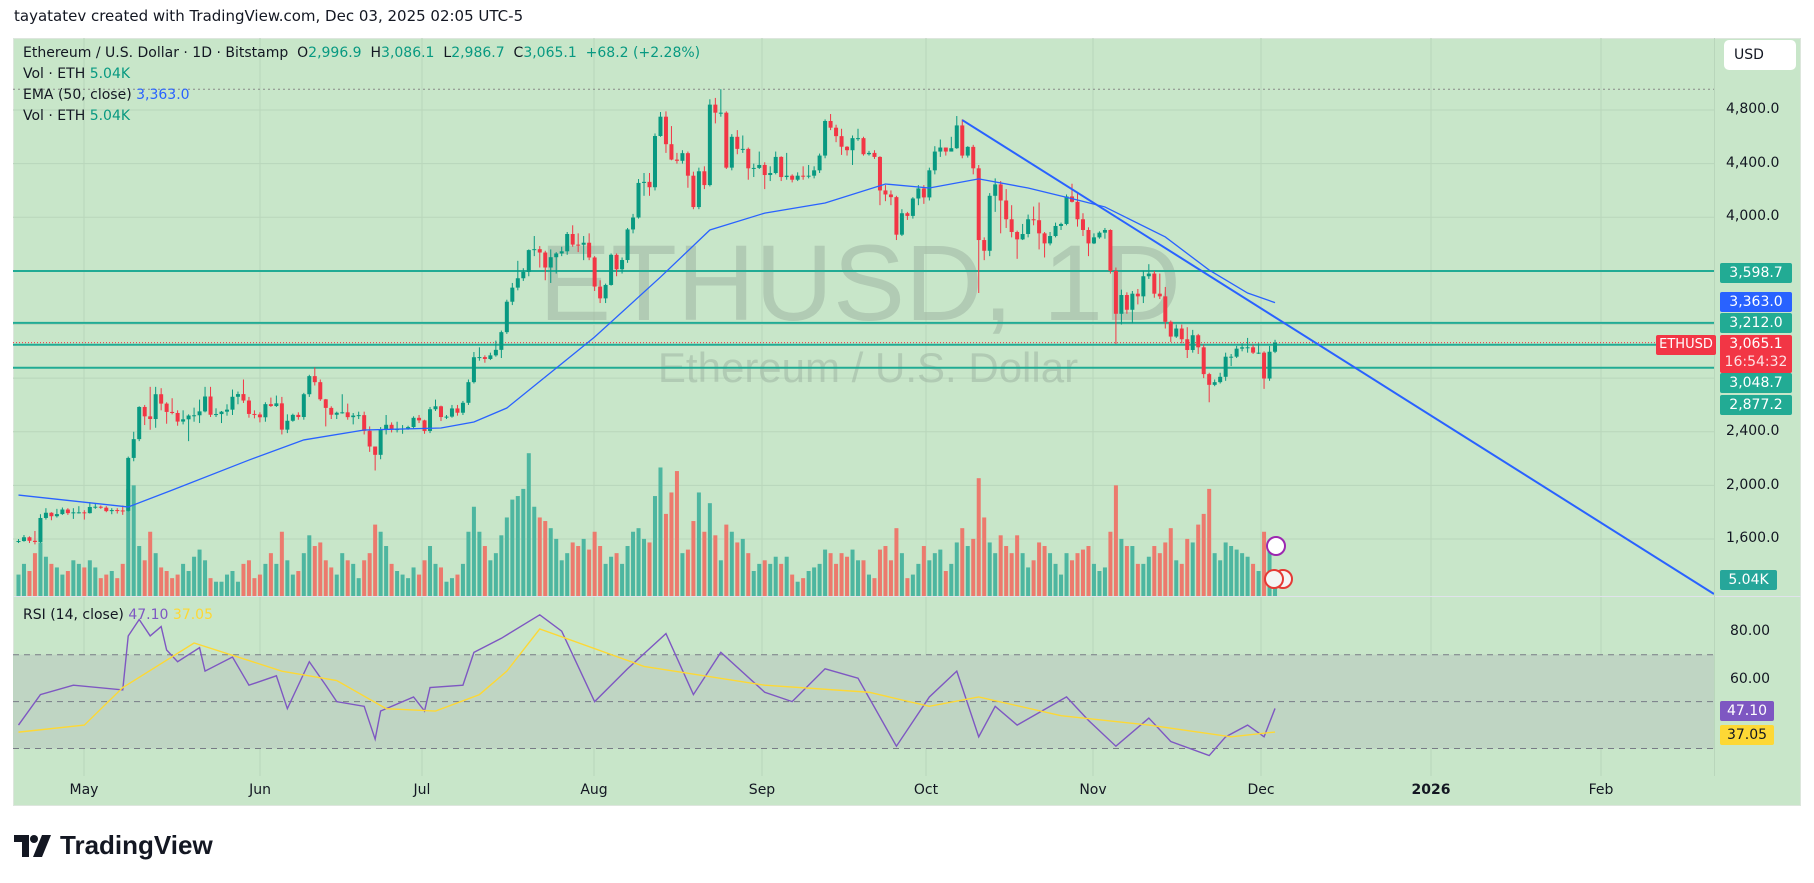 The image size is (1814, 883). I want to click on rsi-legend: RSI (14, close) 47.10 37.05, so click(118, 615).